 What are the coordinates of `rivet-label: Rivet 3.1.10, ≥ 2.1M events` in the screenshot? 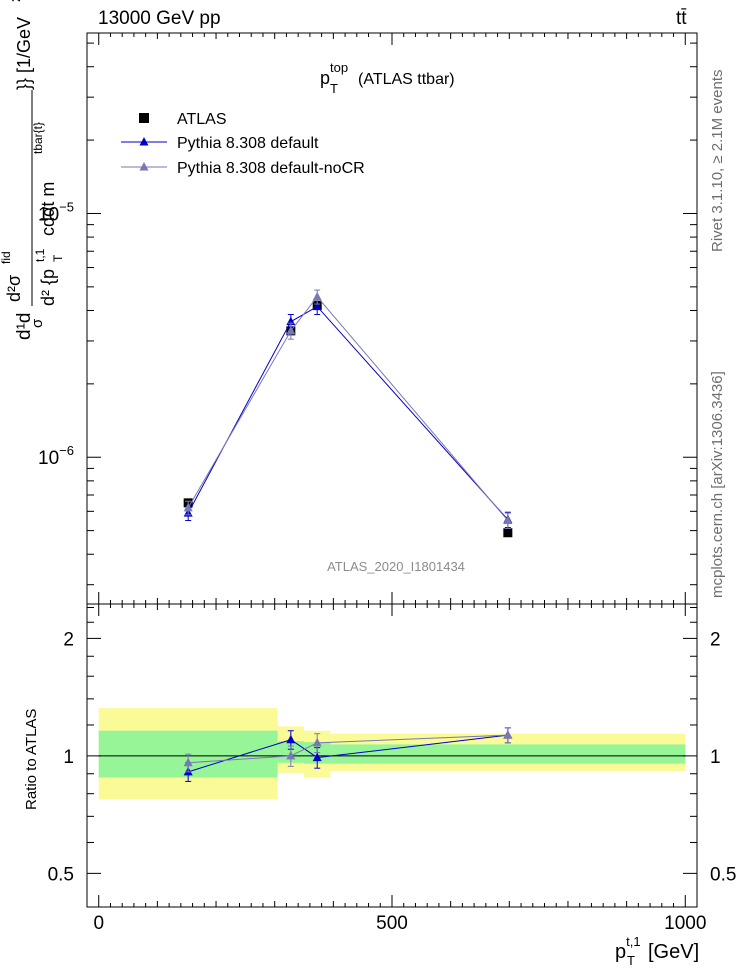 It's located at (717, 161).